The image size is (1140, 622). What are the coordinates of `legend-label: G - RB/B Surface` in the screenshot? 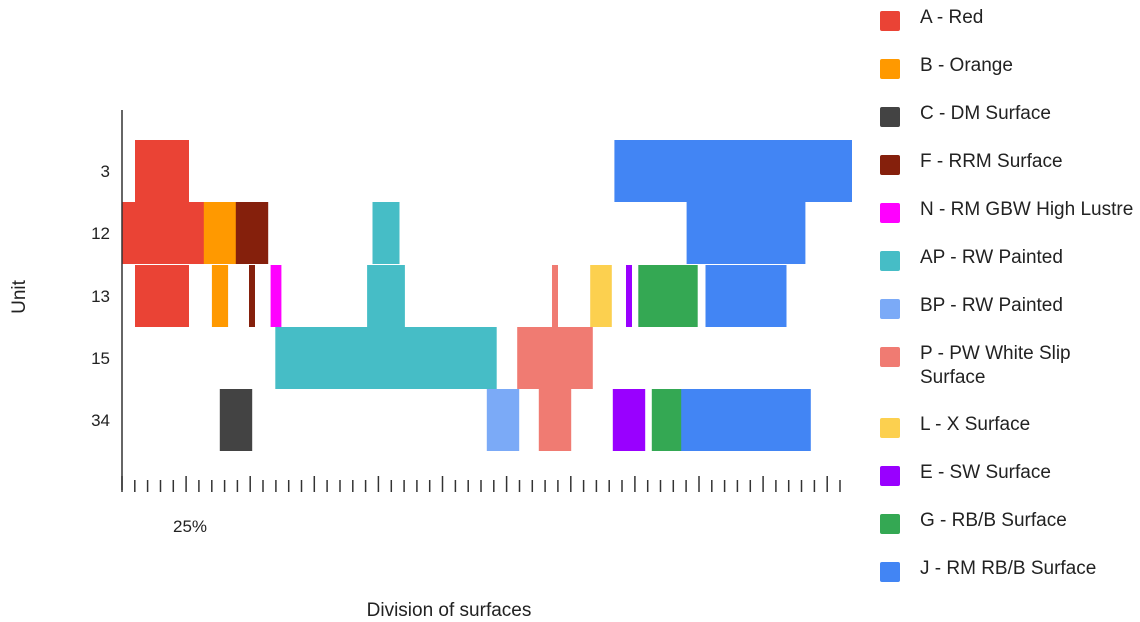 It's located at (993, 520).